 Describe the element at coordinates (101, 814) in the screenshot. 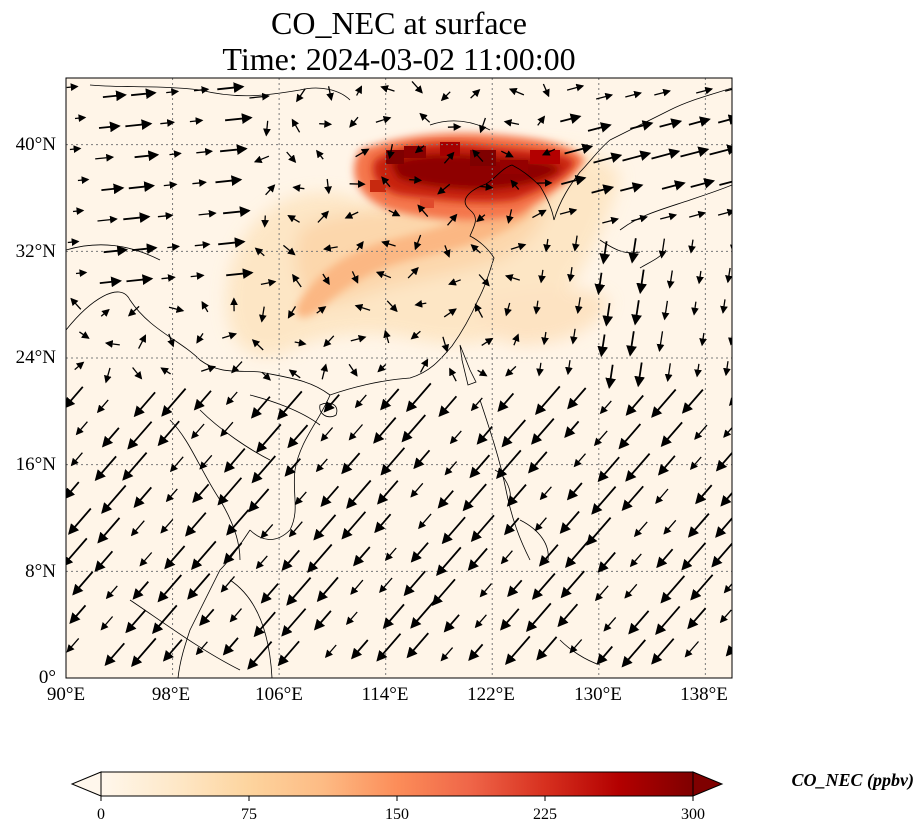

I see `colorbar-tick-label: 0` at that location.